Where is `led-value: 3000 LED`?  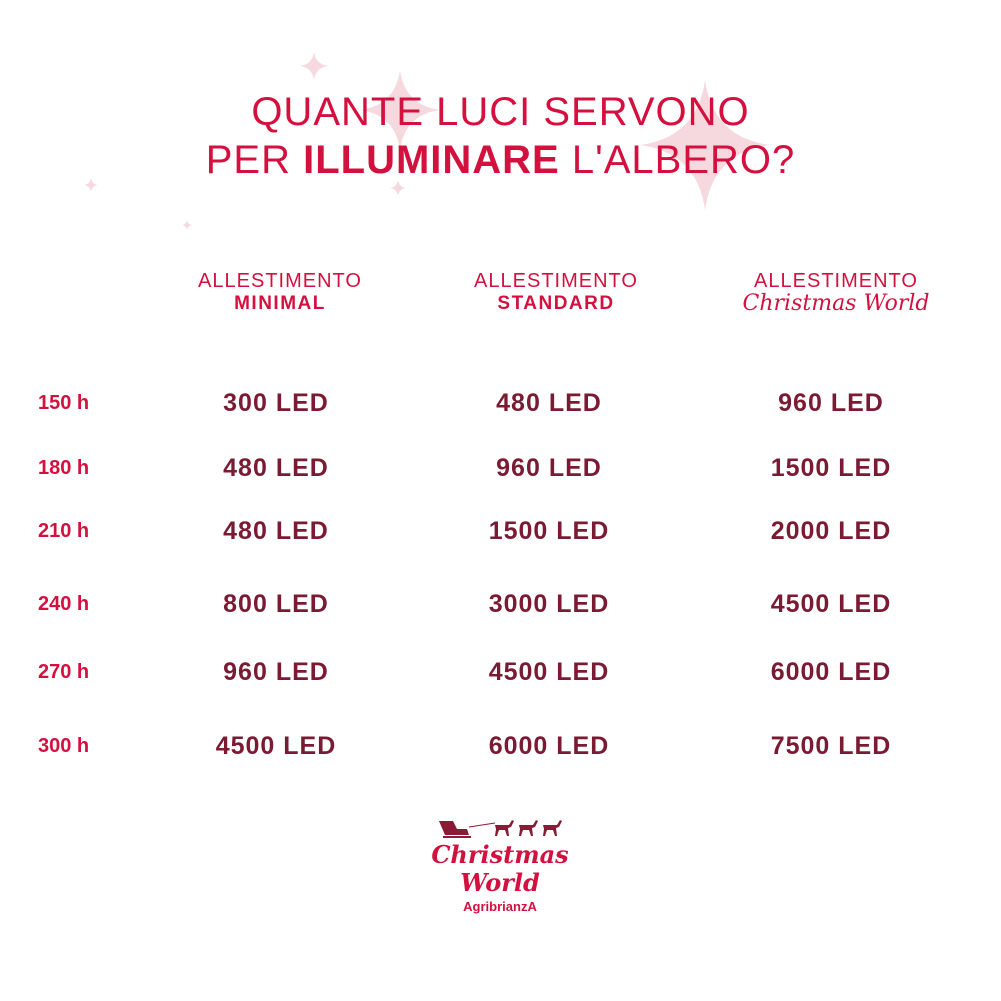
led-value: 3000 LED is located at coordinates (549, 604).